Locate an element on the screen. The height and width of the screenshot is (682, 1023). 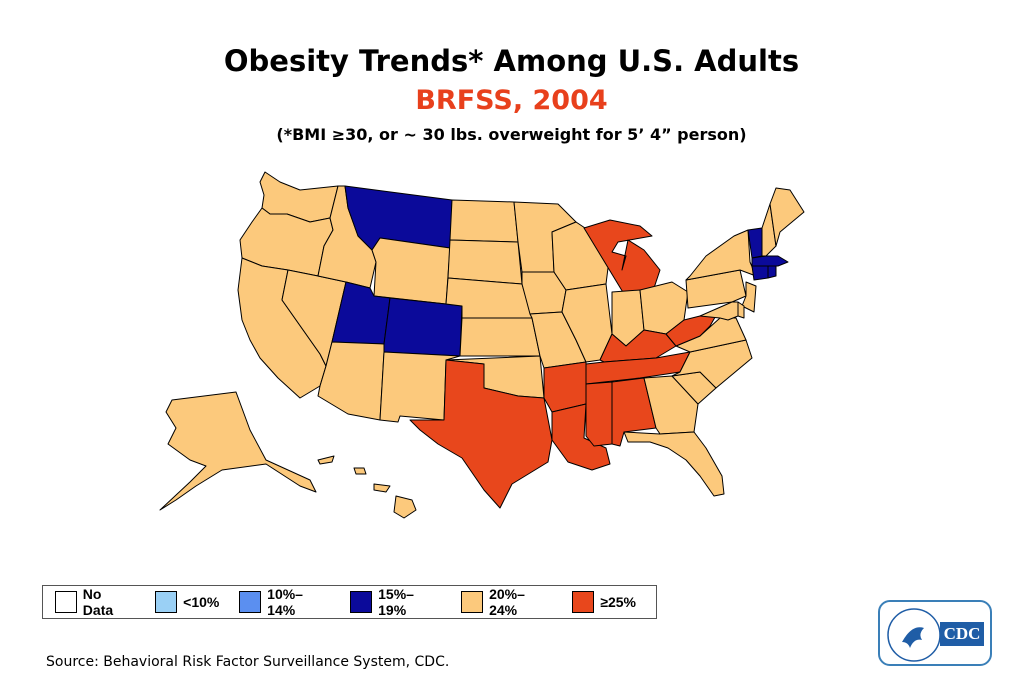
state-RI is located at coordinates (772, 272).